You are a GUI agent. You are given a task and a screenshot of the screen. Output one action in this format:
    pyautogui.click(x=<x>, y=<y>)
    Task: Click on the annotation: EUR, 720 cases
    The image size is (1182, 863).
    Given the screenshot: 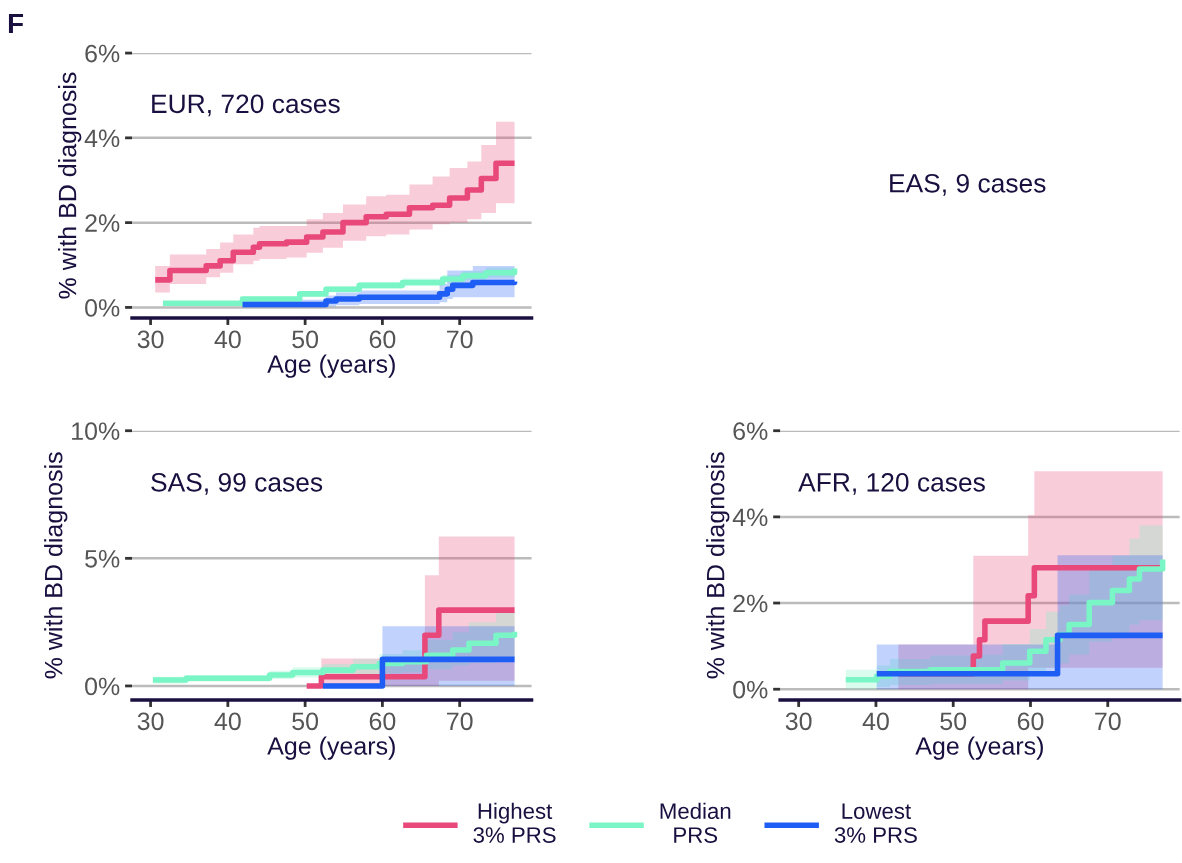 What is the action you would take?
    pyautogui.click(x=246, y=105)
    